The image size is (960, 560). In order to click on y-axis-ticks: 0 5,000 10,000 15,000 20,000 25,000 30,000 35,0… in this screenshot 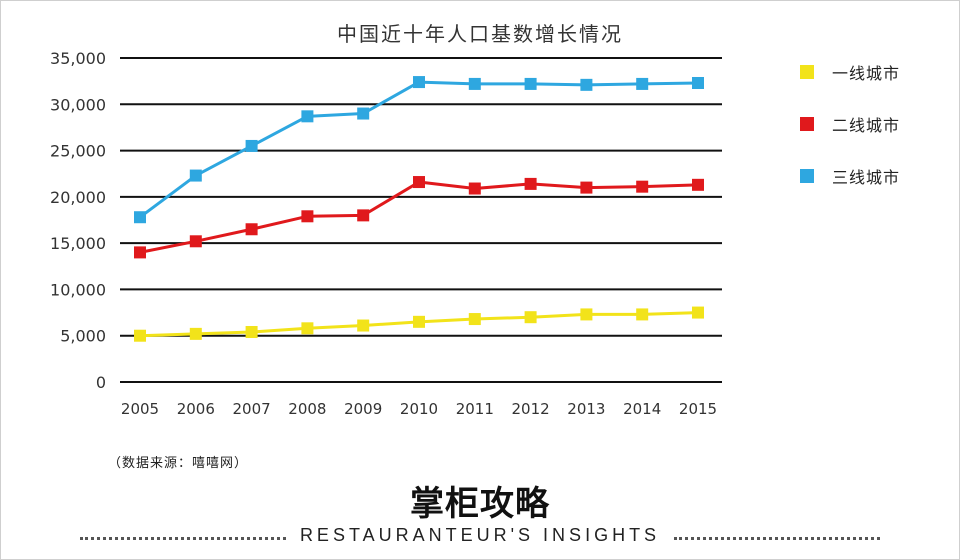, I will do `click(78, 220)`.